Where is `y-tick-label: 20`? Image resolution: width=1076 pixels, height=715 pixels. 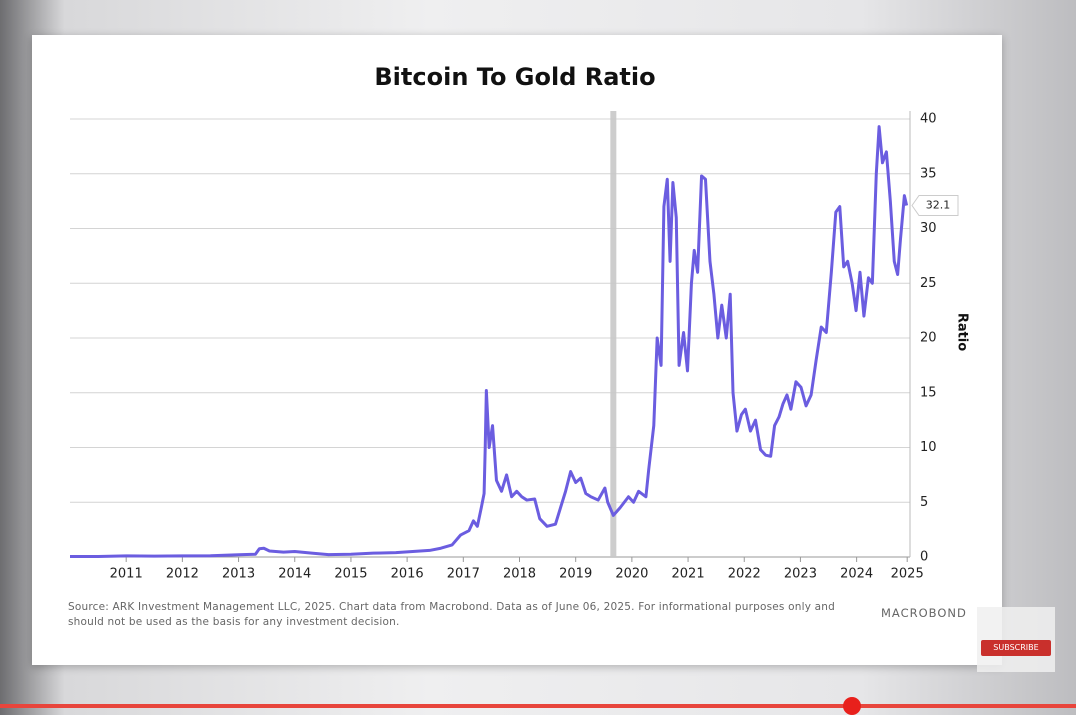 y-tick-label: 20 is located at coordinates (928, 338).